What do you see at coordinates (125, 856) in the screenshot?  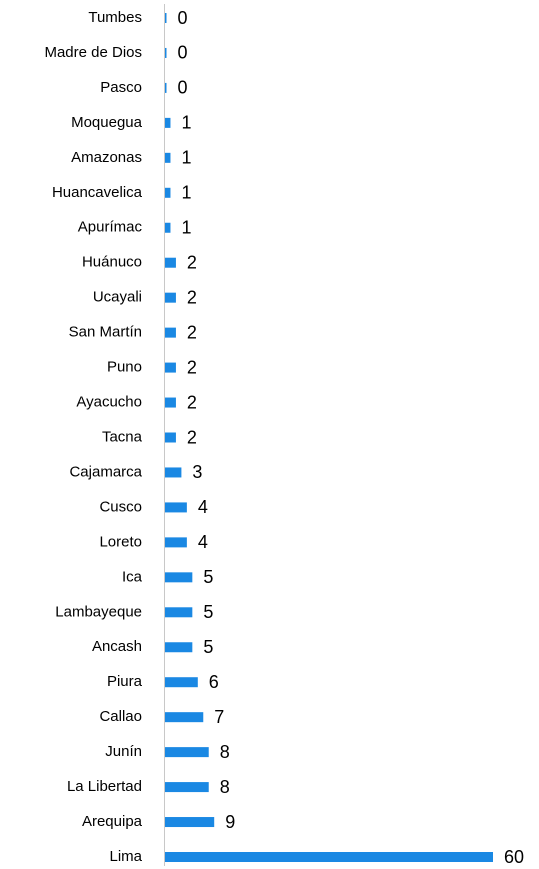 I see `category-label: Lima` at bounding box center [125, 856].